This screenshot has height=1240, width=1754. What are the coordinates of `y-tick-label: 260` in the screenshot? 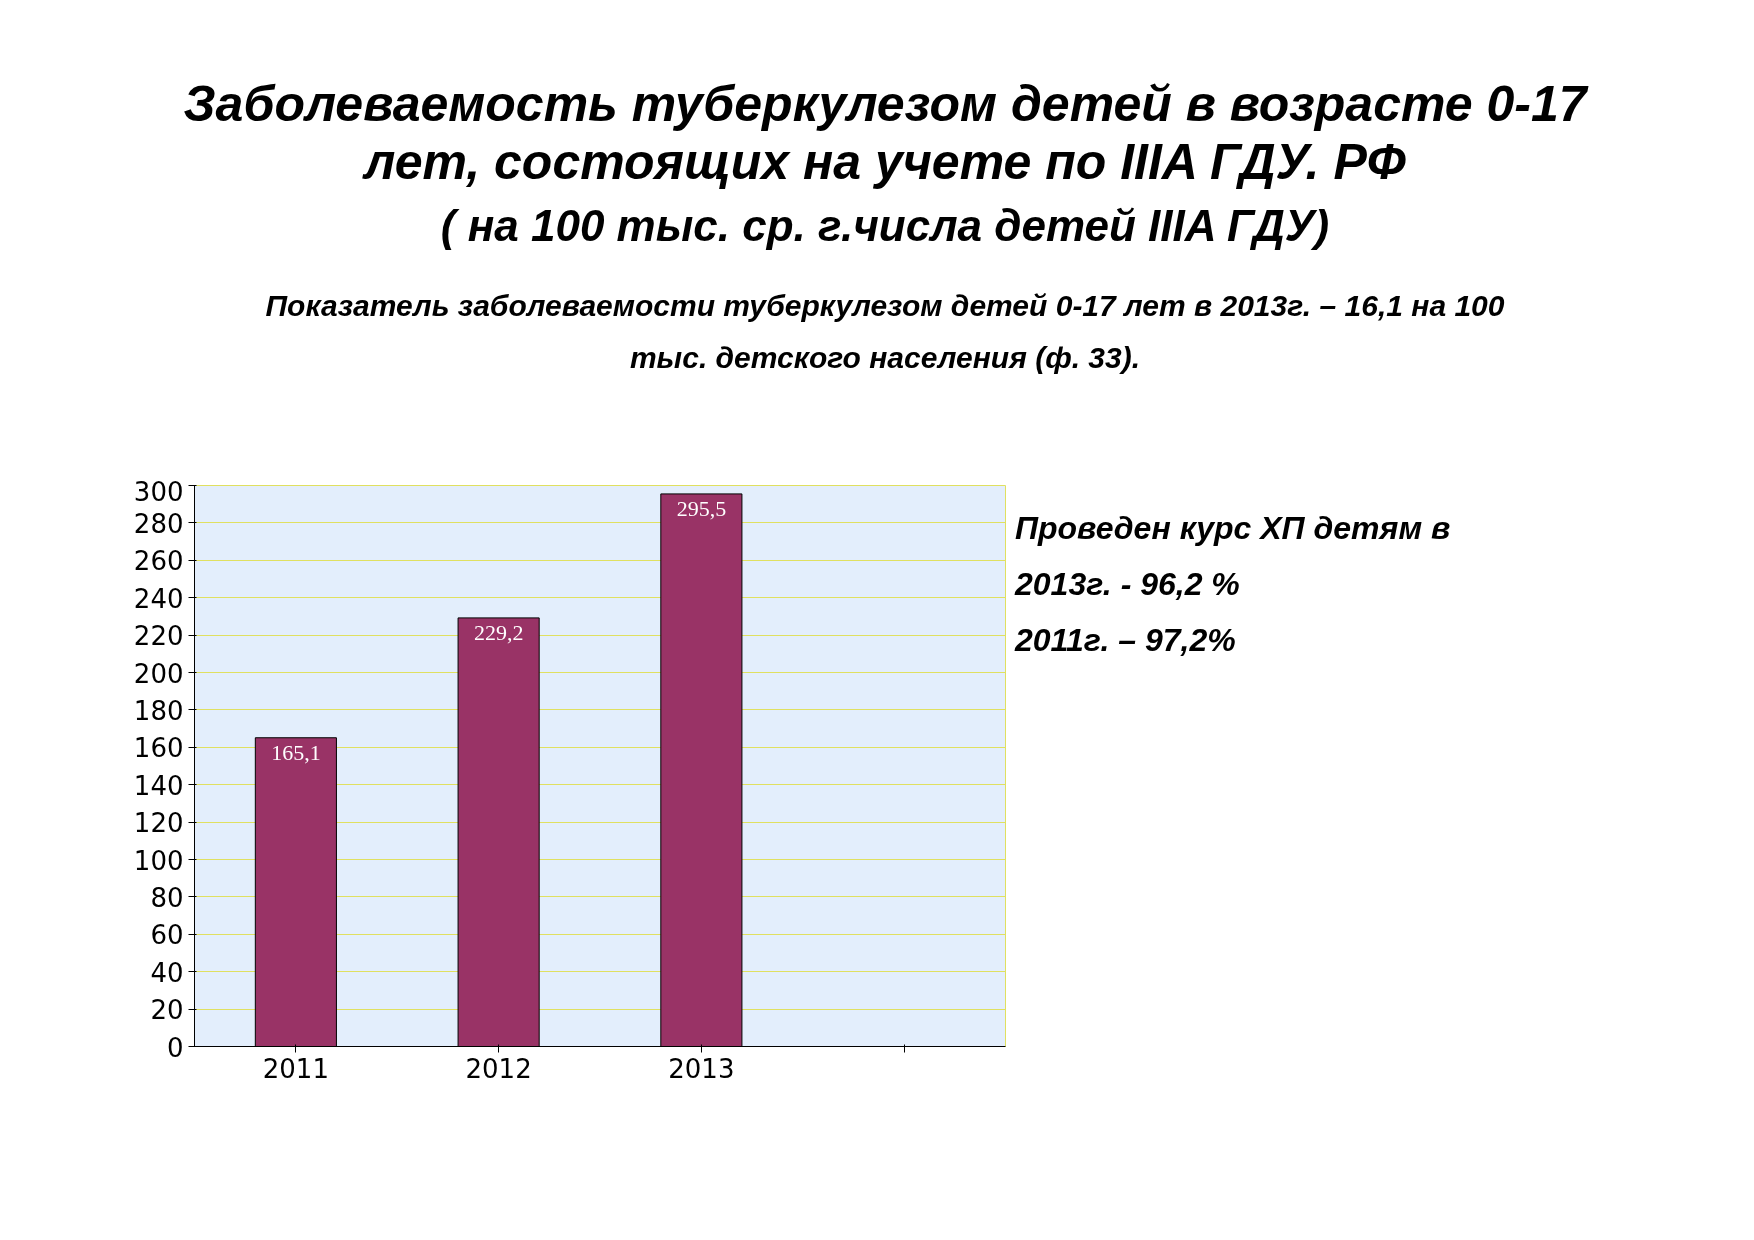 It's located at (158, 561).